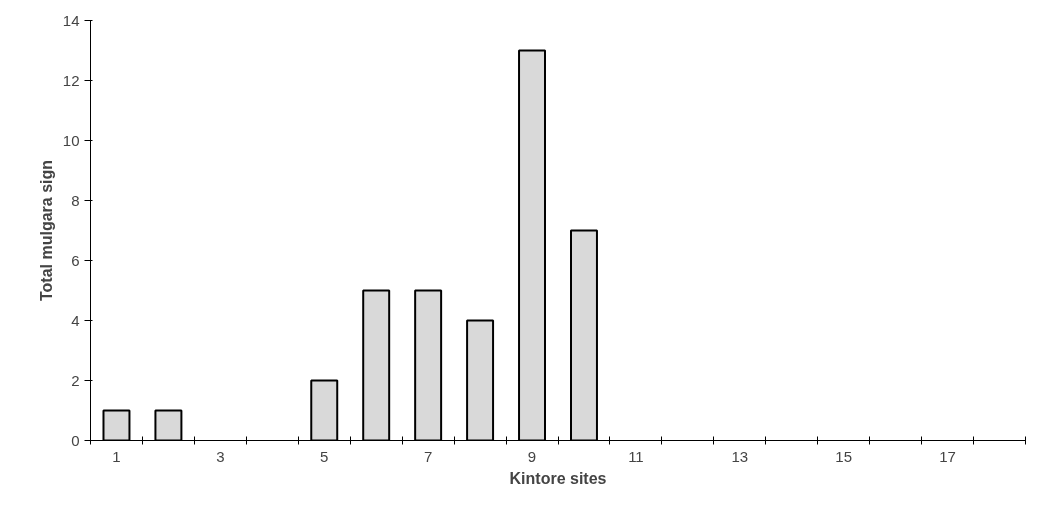 This screenshot has height=528, width=1050. Describe the element at coordinates (46, 230) in the screenshot. I see `y-axis-title: Total mulgara sign` at that location.